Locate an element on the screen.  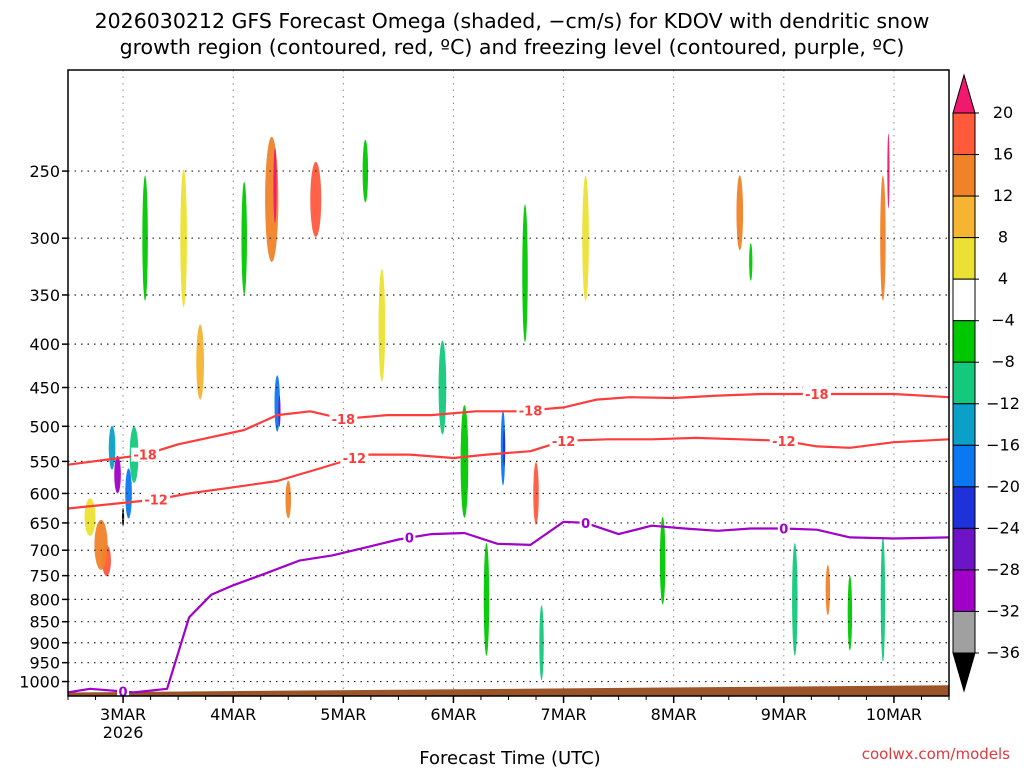
y-tick-label: 600 is located at coordinates (44, 493).